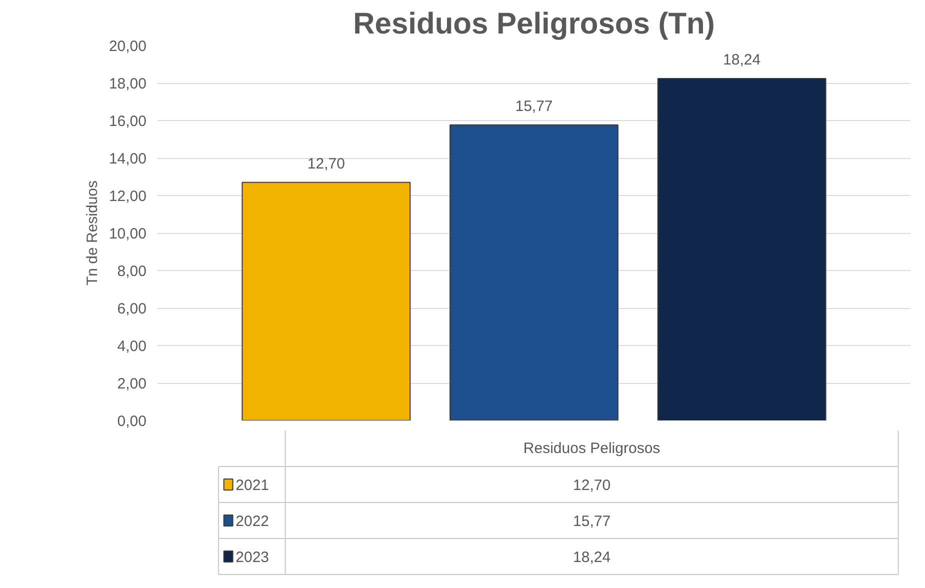 This screenshot has height=588, width=925. Describe the element at coordinates (132, 384) in the screenshot. I see `y-tick-label: 2,00` at that location.